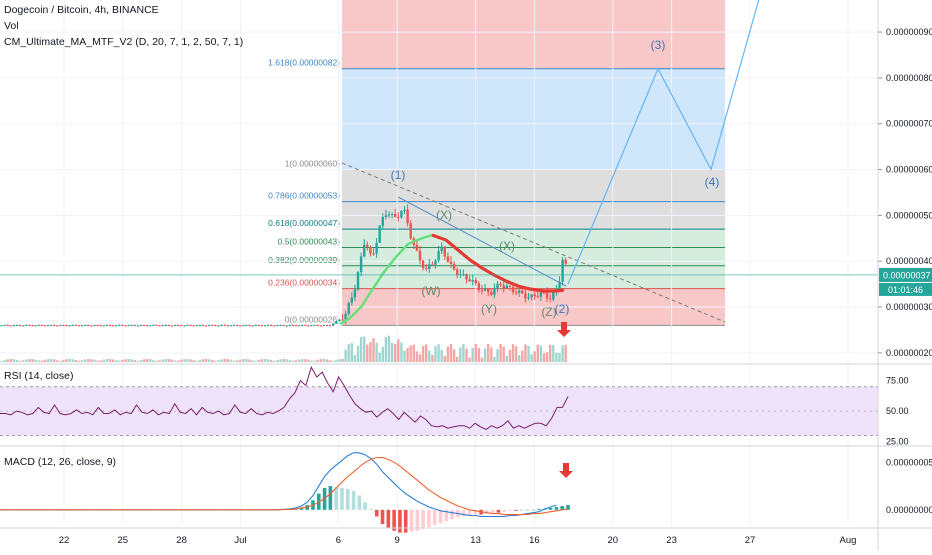 The height and width of the screenshot is (555, 932). Describe the element at coordinates (64, 540) in the screenshot. I see `time-tick-label: 22` at that location.